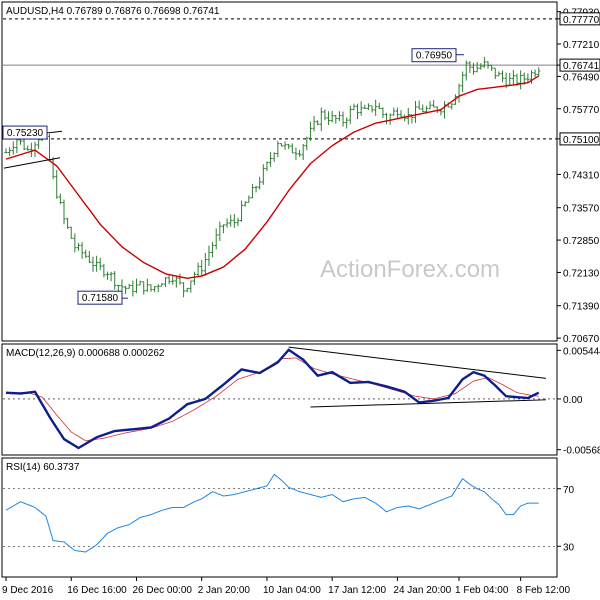 The height and width of the screenshot is (600, 600). Describe the element at coordinates (581, 451) in the screenshot. I see `macd-y-tick-label: -0.005689` at that location.